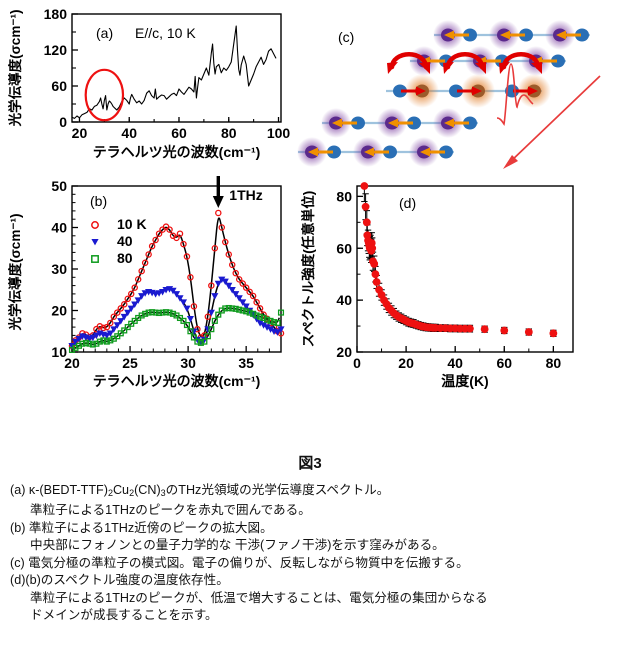 The width and height of the screenshot is (620, 665). Describe the element at coordinates (536, 68) in the screenshot. I see `rotation-arrow-head` at that location.